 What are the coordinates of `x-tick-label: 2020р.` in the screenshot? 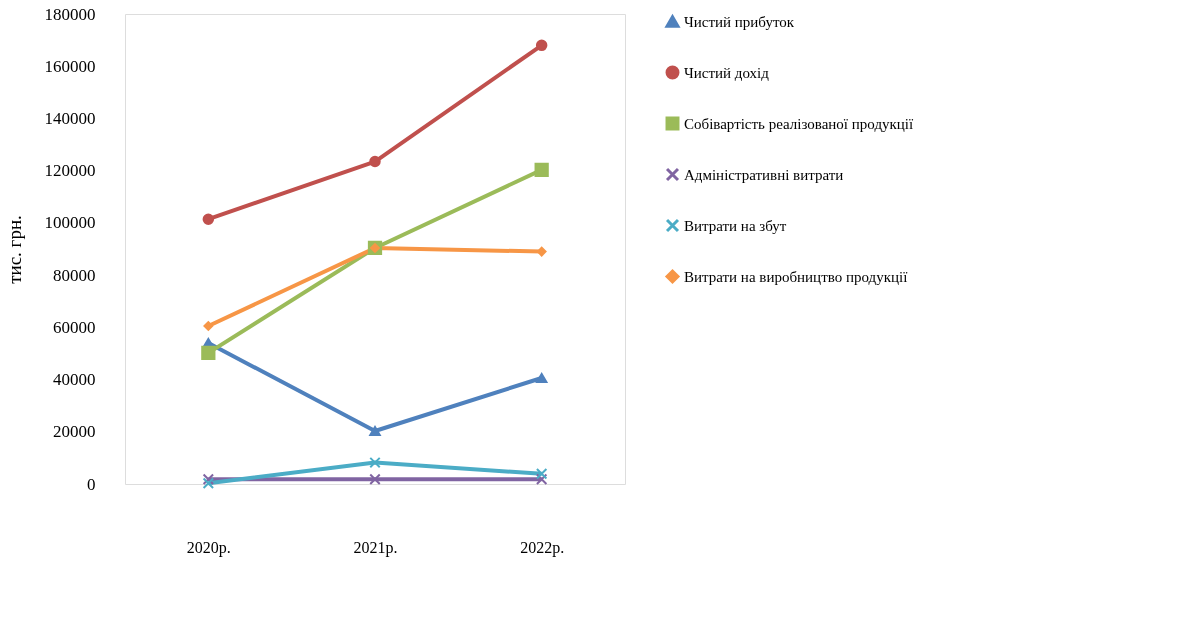 It's located at (208, 547).